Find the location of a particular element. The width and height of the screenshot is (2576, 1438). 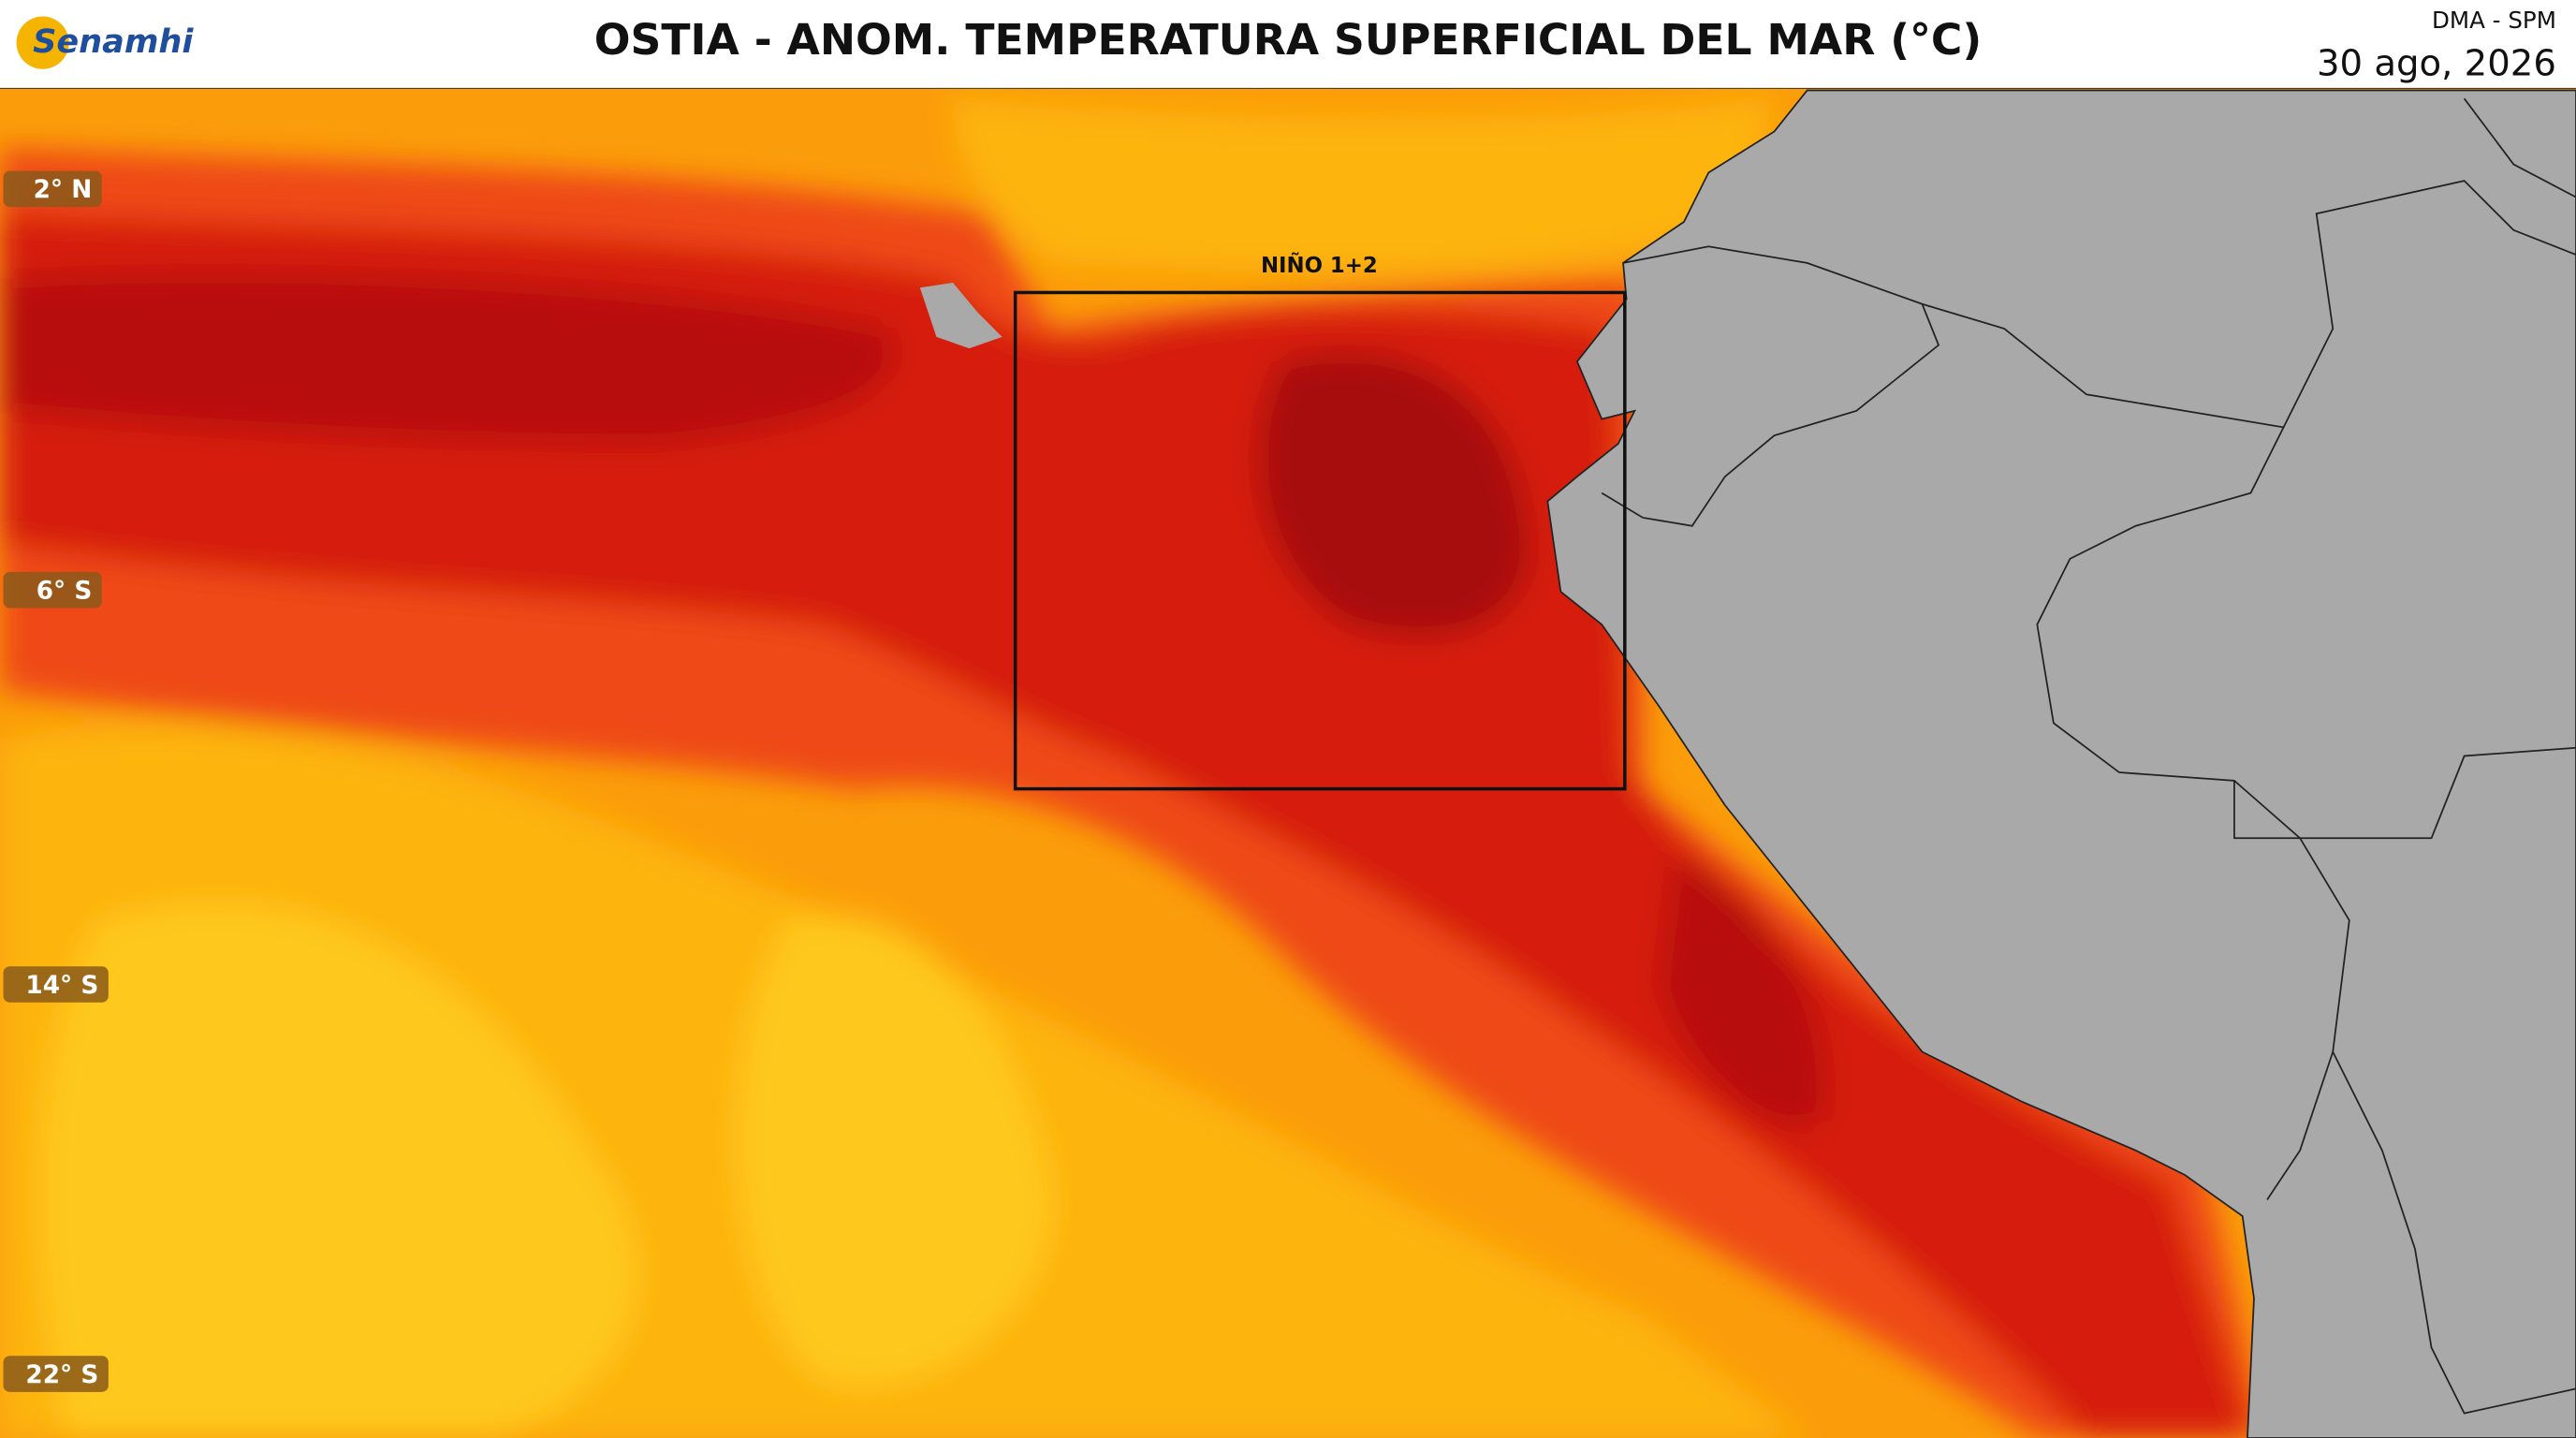

header-bar is located at coordinates (1288, 44).